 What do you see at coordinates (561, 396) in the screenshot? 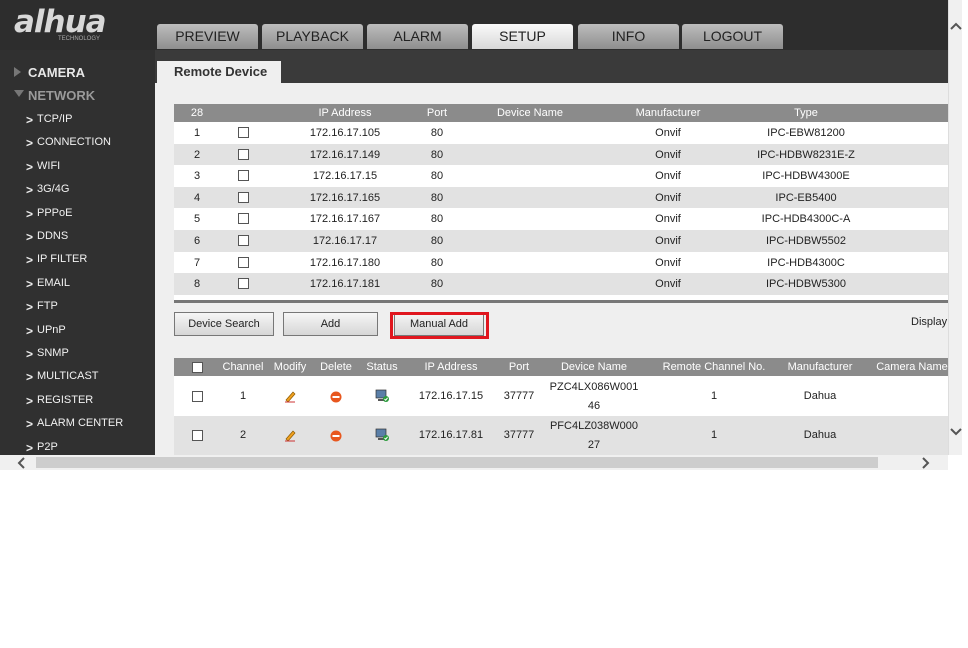
I see `table-row: 1 172.16.17.15 37777 1 Dahua PZC4LX086W001 46` at bounding box center [561, 396].